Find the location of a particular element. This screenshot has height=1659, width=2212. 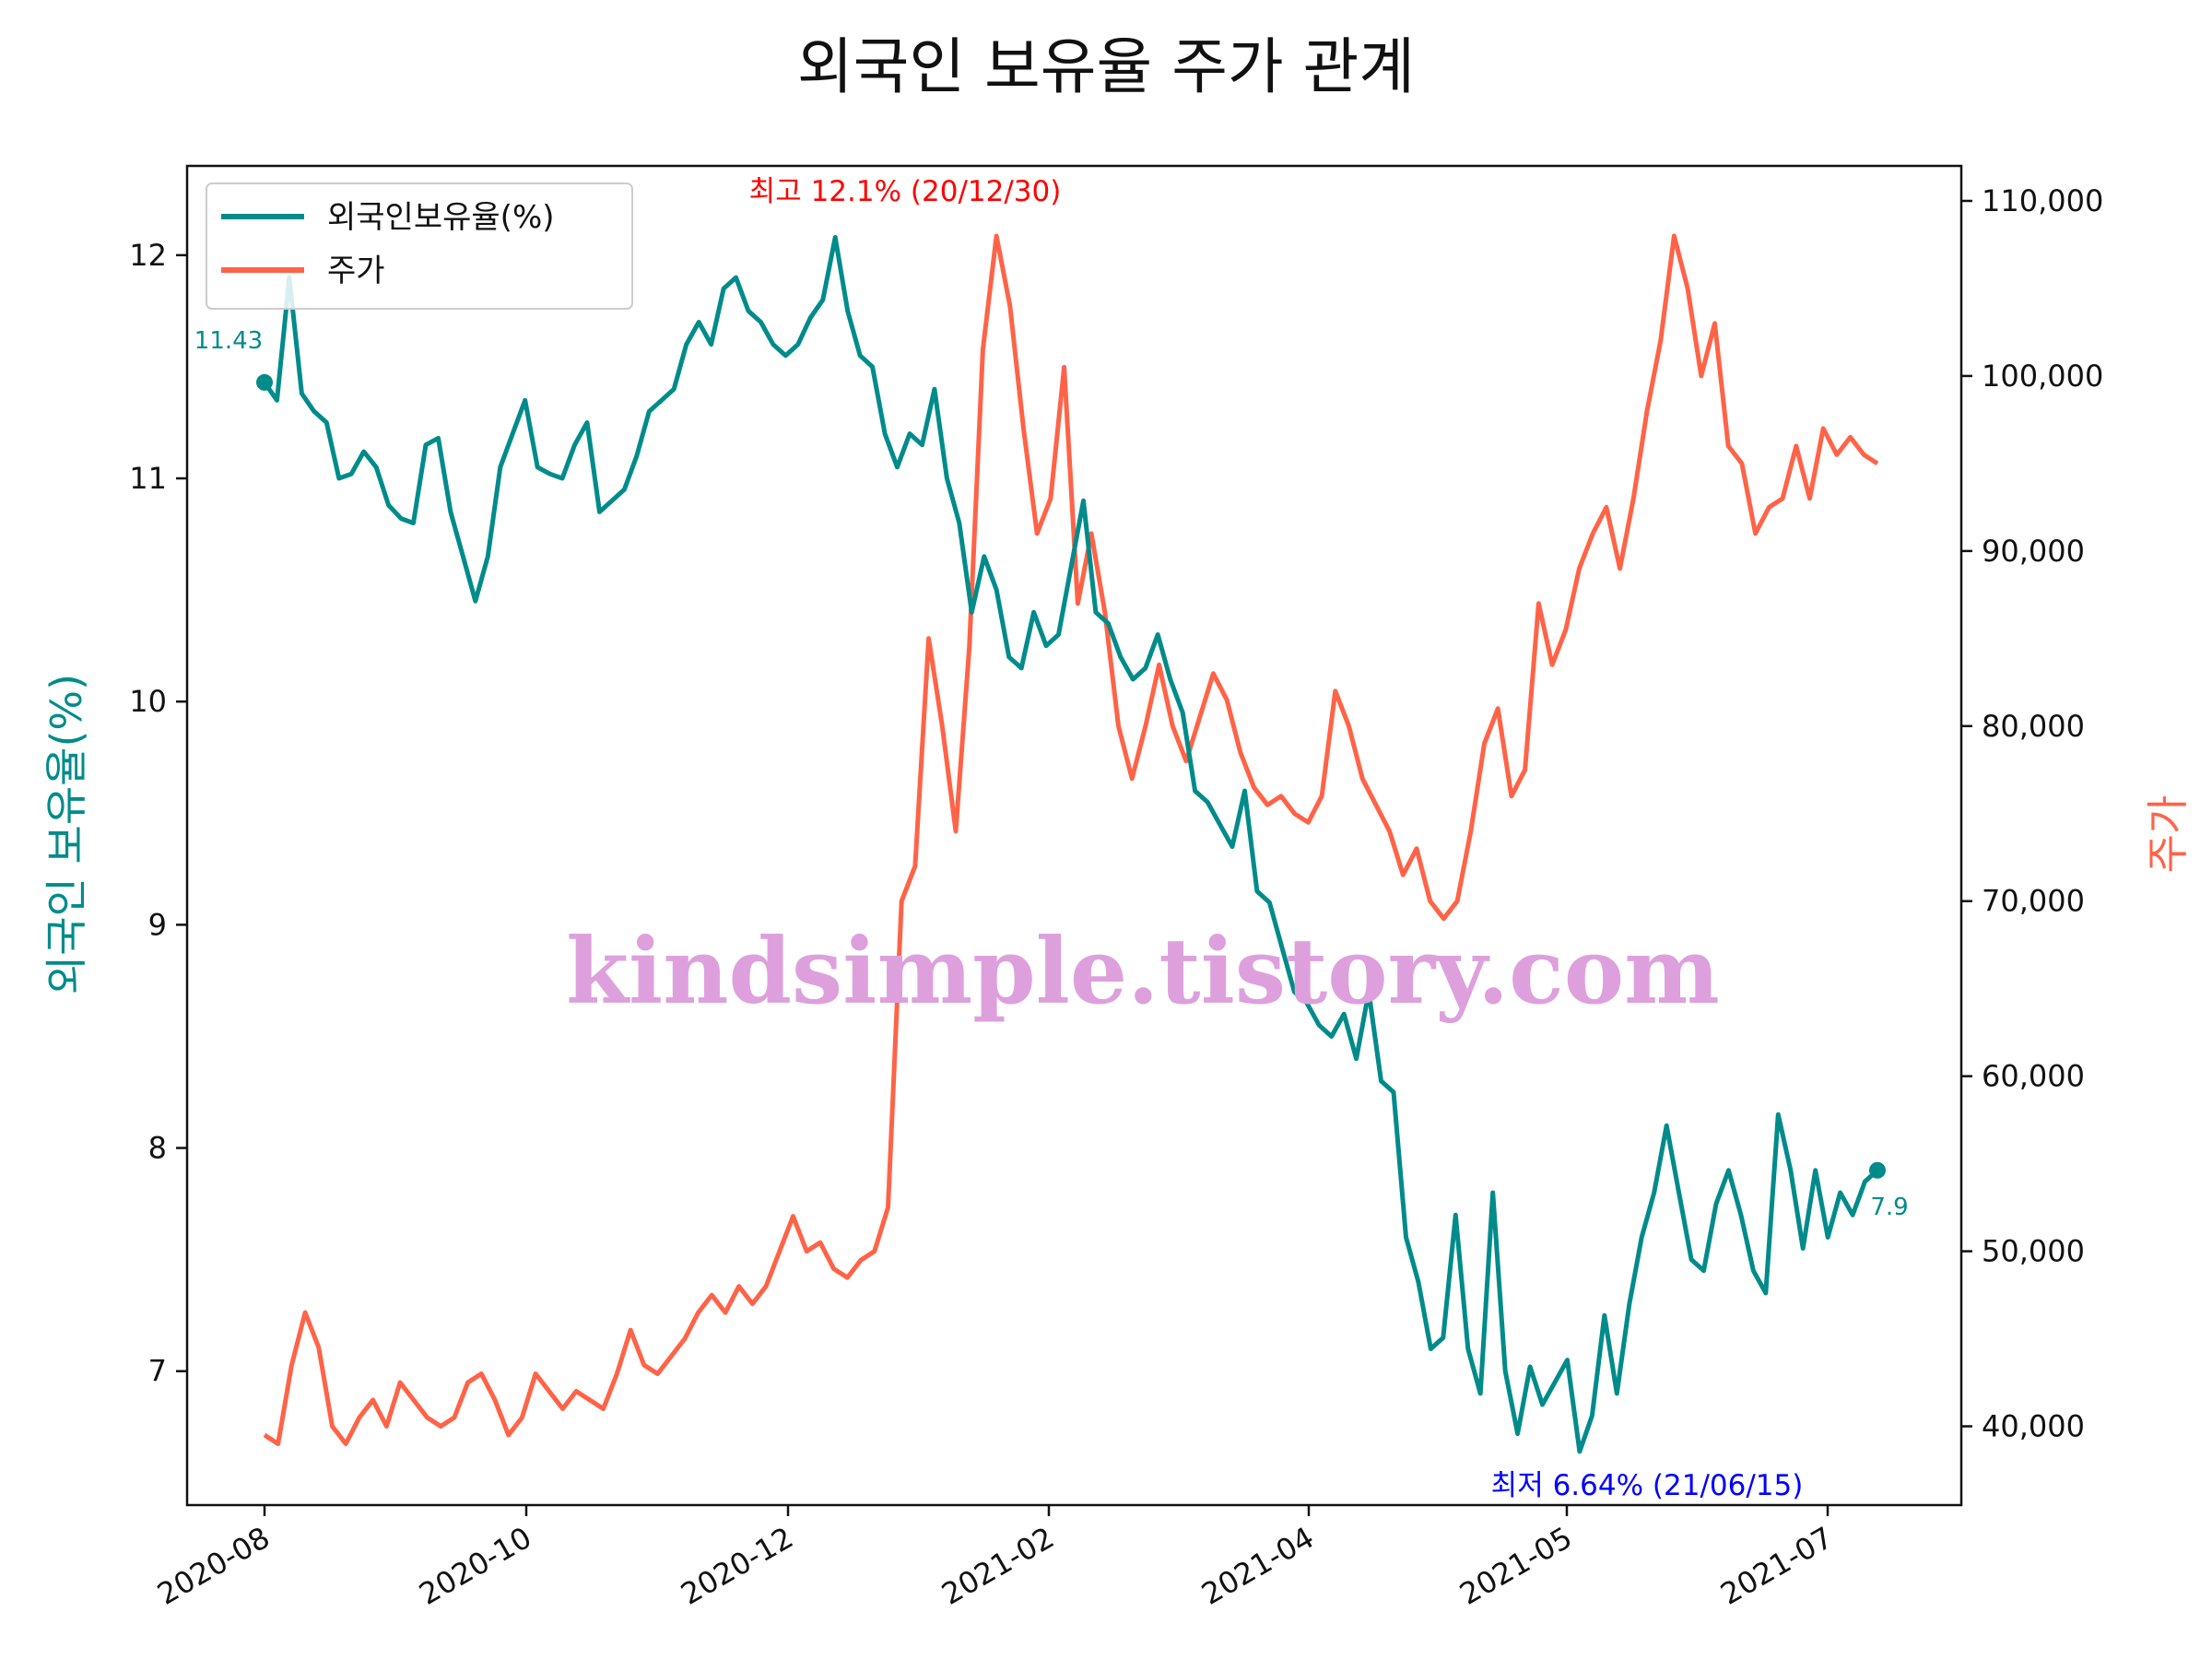

min-annotation: 최저 6.64% (21/06/15) is located at coordinates (1647, 1485).